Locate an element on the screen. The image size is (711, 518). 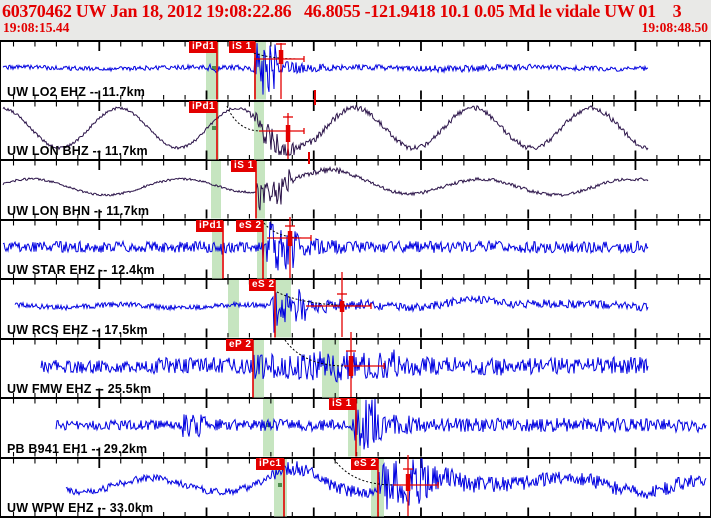
trace-panel-lo2-ehz: iPd1 iS 1 UW LO2 EHZ -- 11.7km is located at coordinates (355, 71).